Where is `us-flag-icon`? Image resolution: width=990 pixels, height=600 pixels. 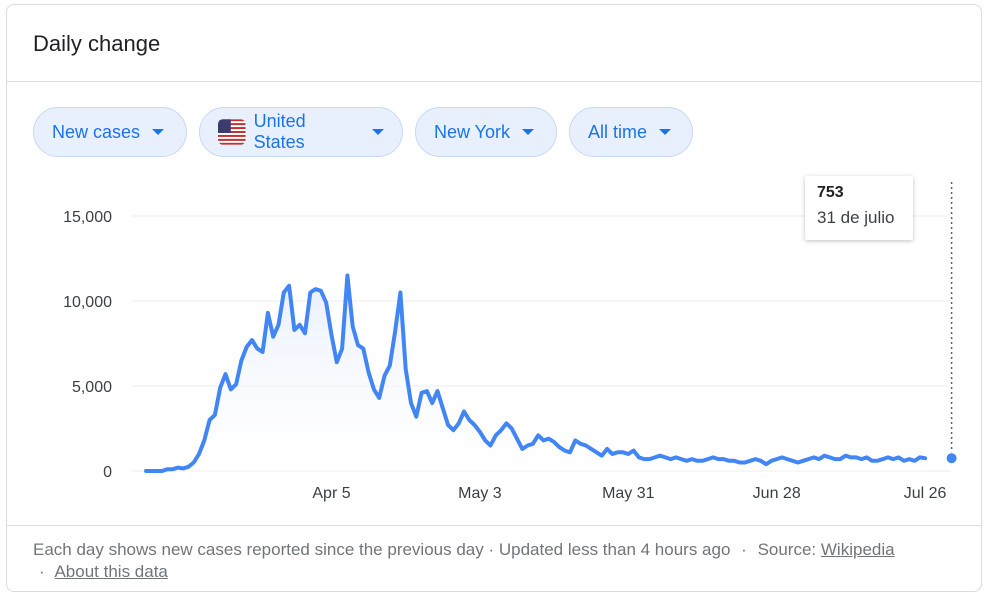 us-flag-icon is located at coordinates (232, 132).